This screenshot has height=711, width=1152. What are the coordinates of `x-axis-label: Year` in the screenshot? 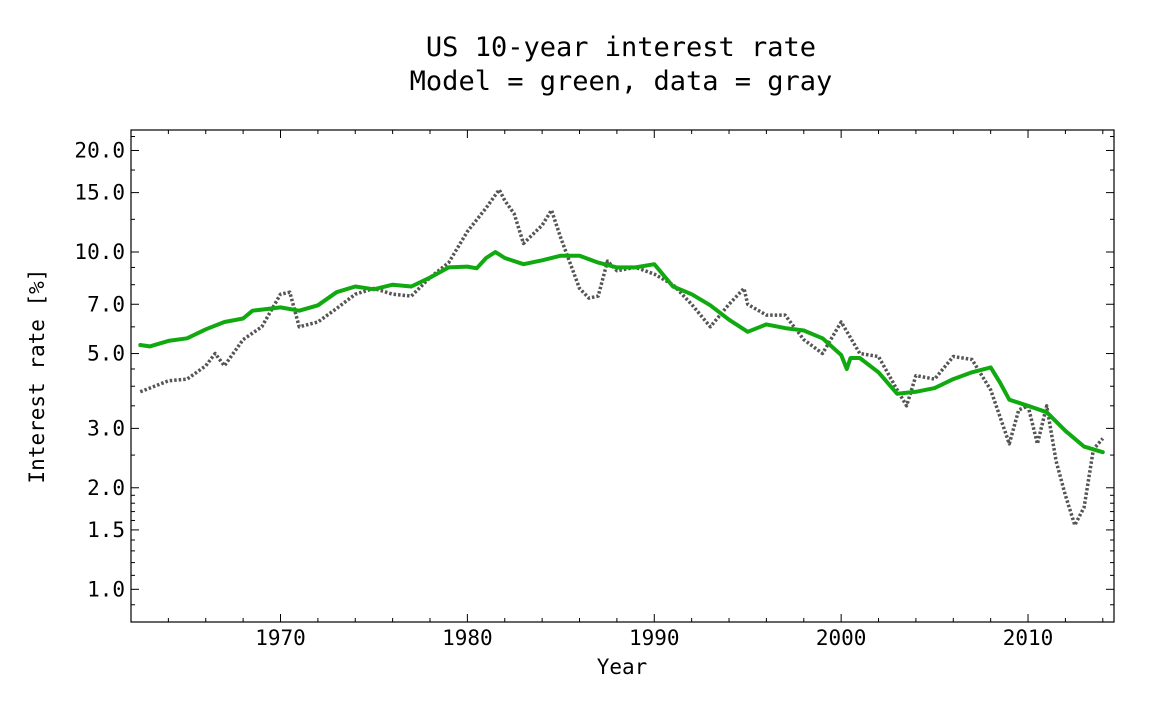 It's located at (622, 667).